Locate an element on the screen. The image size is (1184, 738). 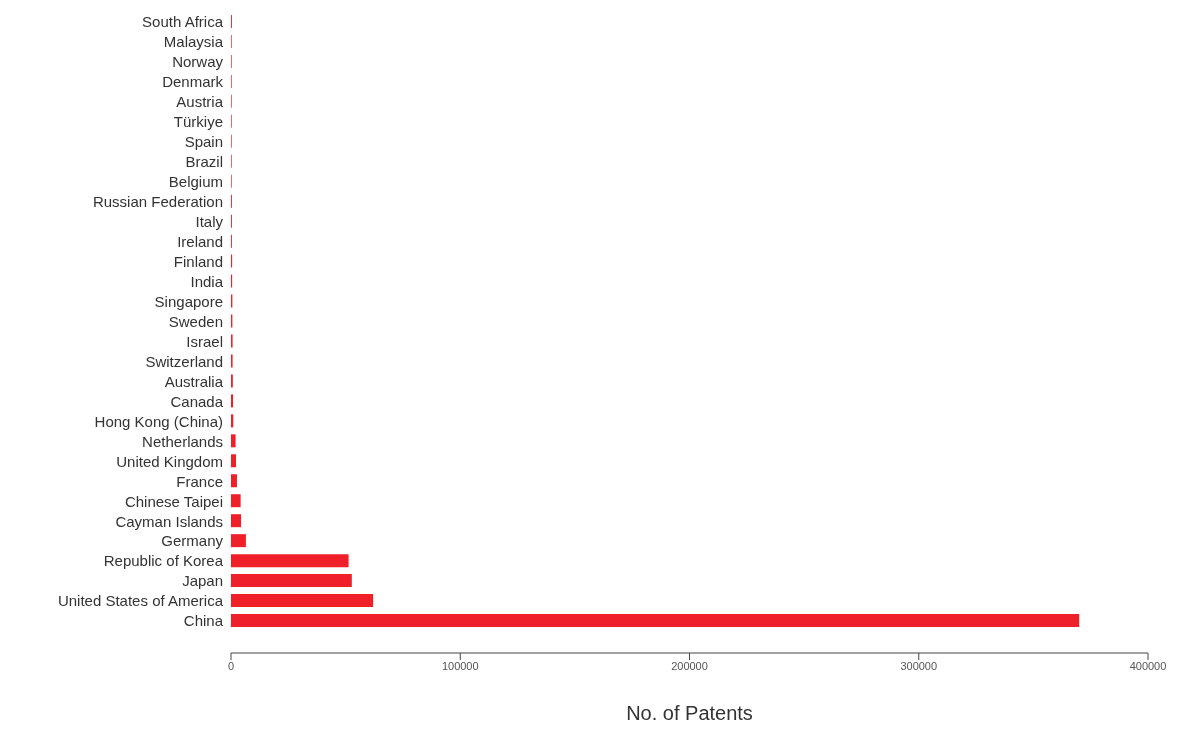
y-tick-label: Australia is located at coordinates (194, 381).